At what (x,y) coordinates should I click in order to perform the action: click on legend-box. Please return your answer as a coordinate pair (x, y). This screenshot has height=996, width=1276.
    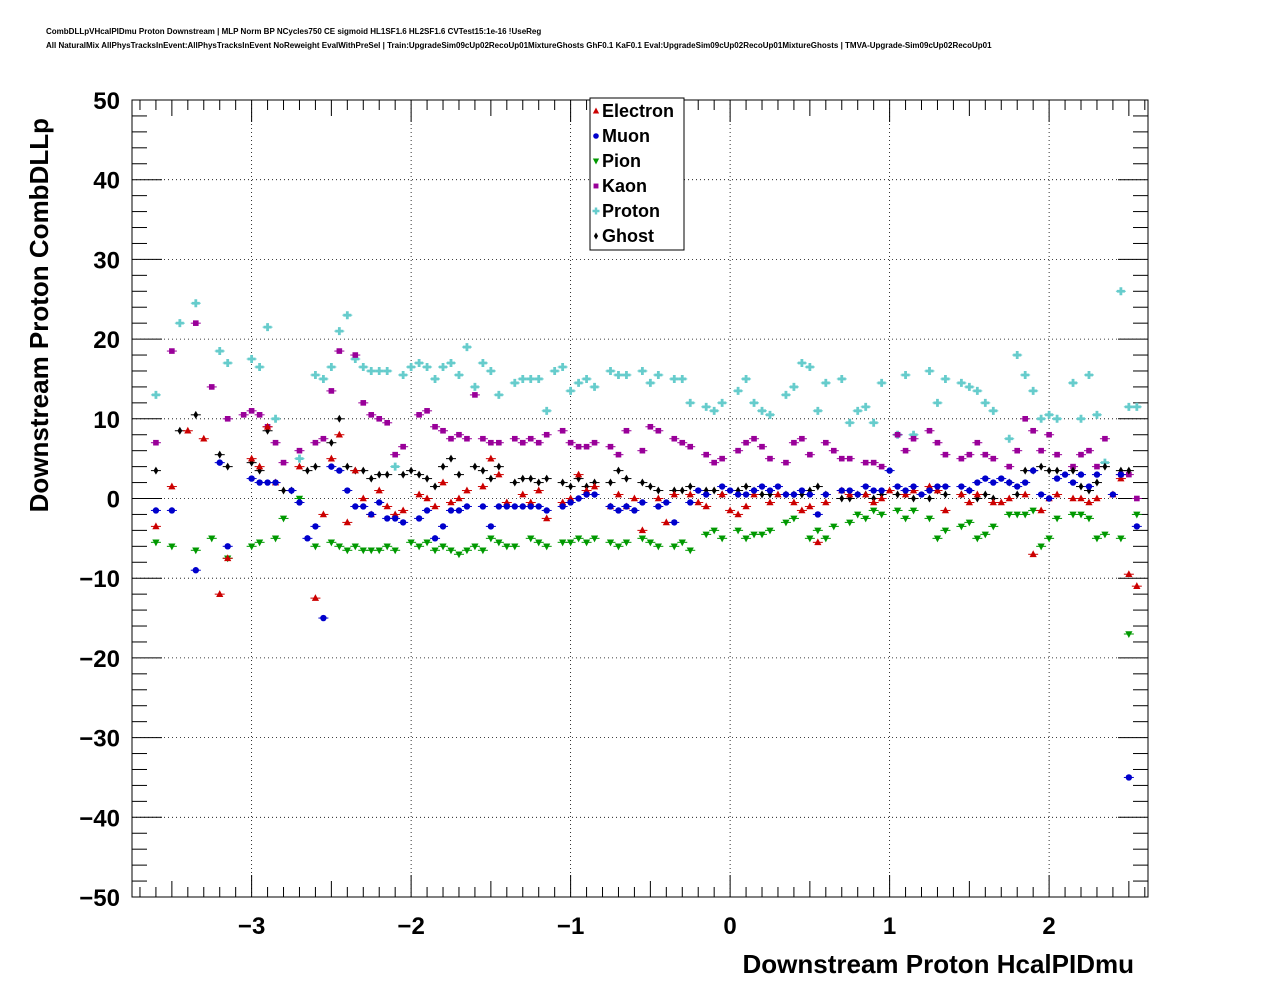
    Looking at the image, I should click on (637, 174).